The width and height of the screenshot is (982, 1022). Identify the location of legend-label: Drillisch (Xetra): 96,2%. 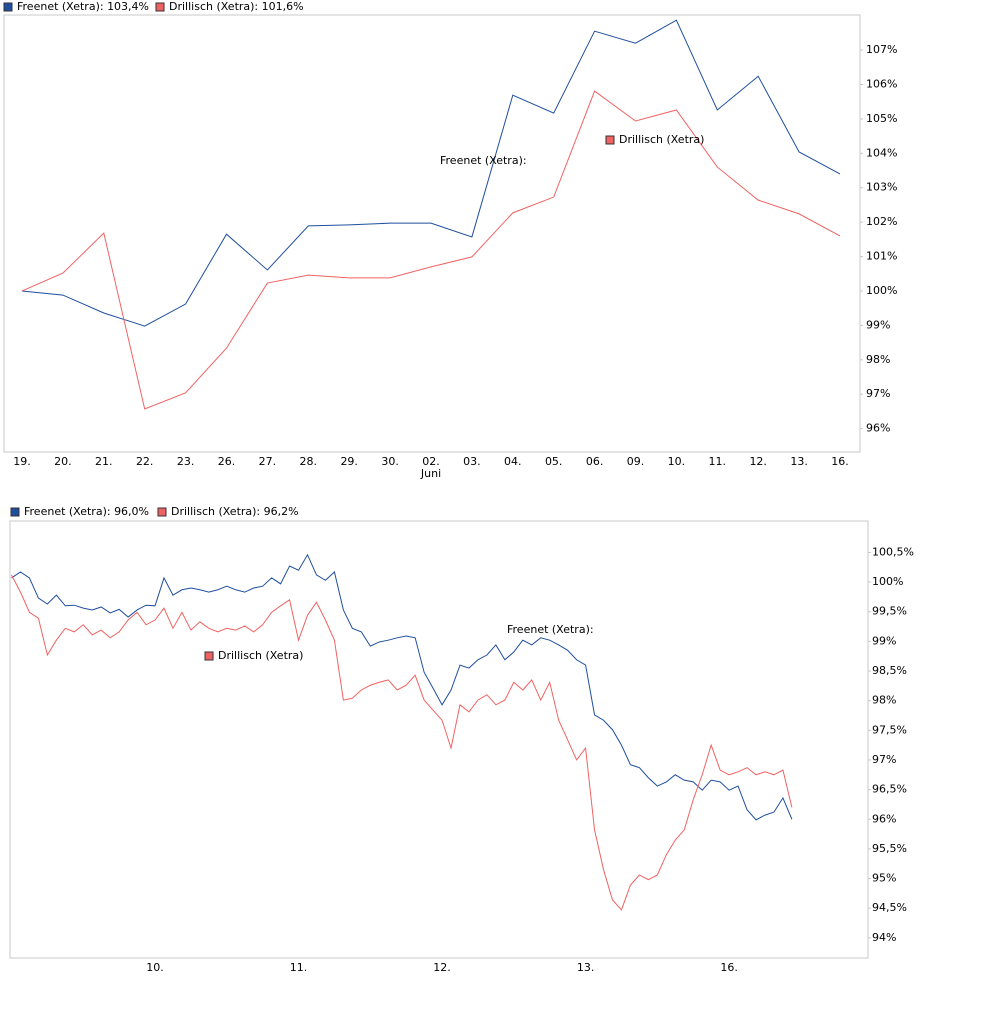
(235, 511).